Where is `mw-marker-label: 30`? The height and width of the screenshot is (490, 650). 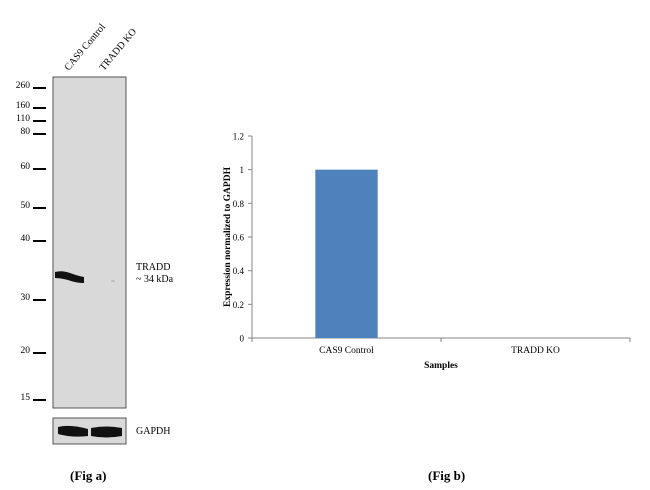
mw-marker-label: 30 is located at coordinates (25, 298).